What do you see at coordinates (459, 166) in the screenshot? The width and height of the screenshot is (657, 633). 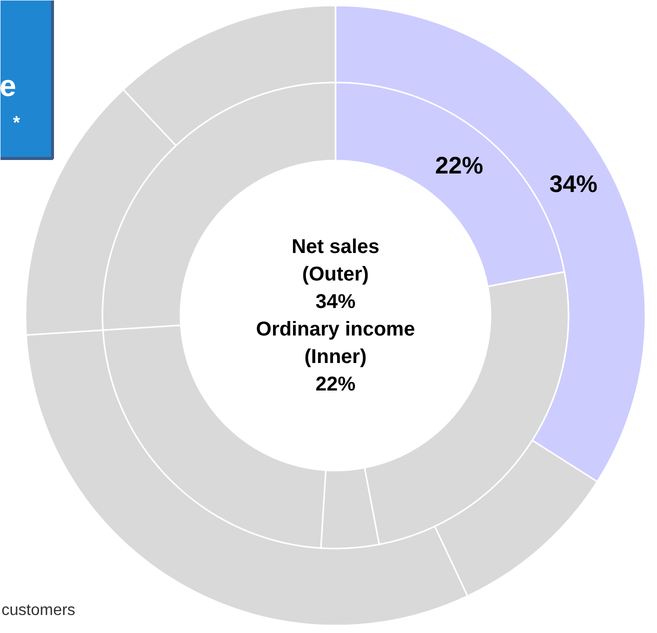 I see `data-label: 22%` at bounding box center [459, 166].